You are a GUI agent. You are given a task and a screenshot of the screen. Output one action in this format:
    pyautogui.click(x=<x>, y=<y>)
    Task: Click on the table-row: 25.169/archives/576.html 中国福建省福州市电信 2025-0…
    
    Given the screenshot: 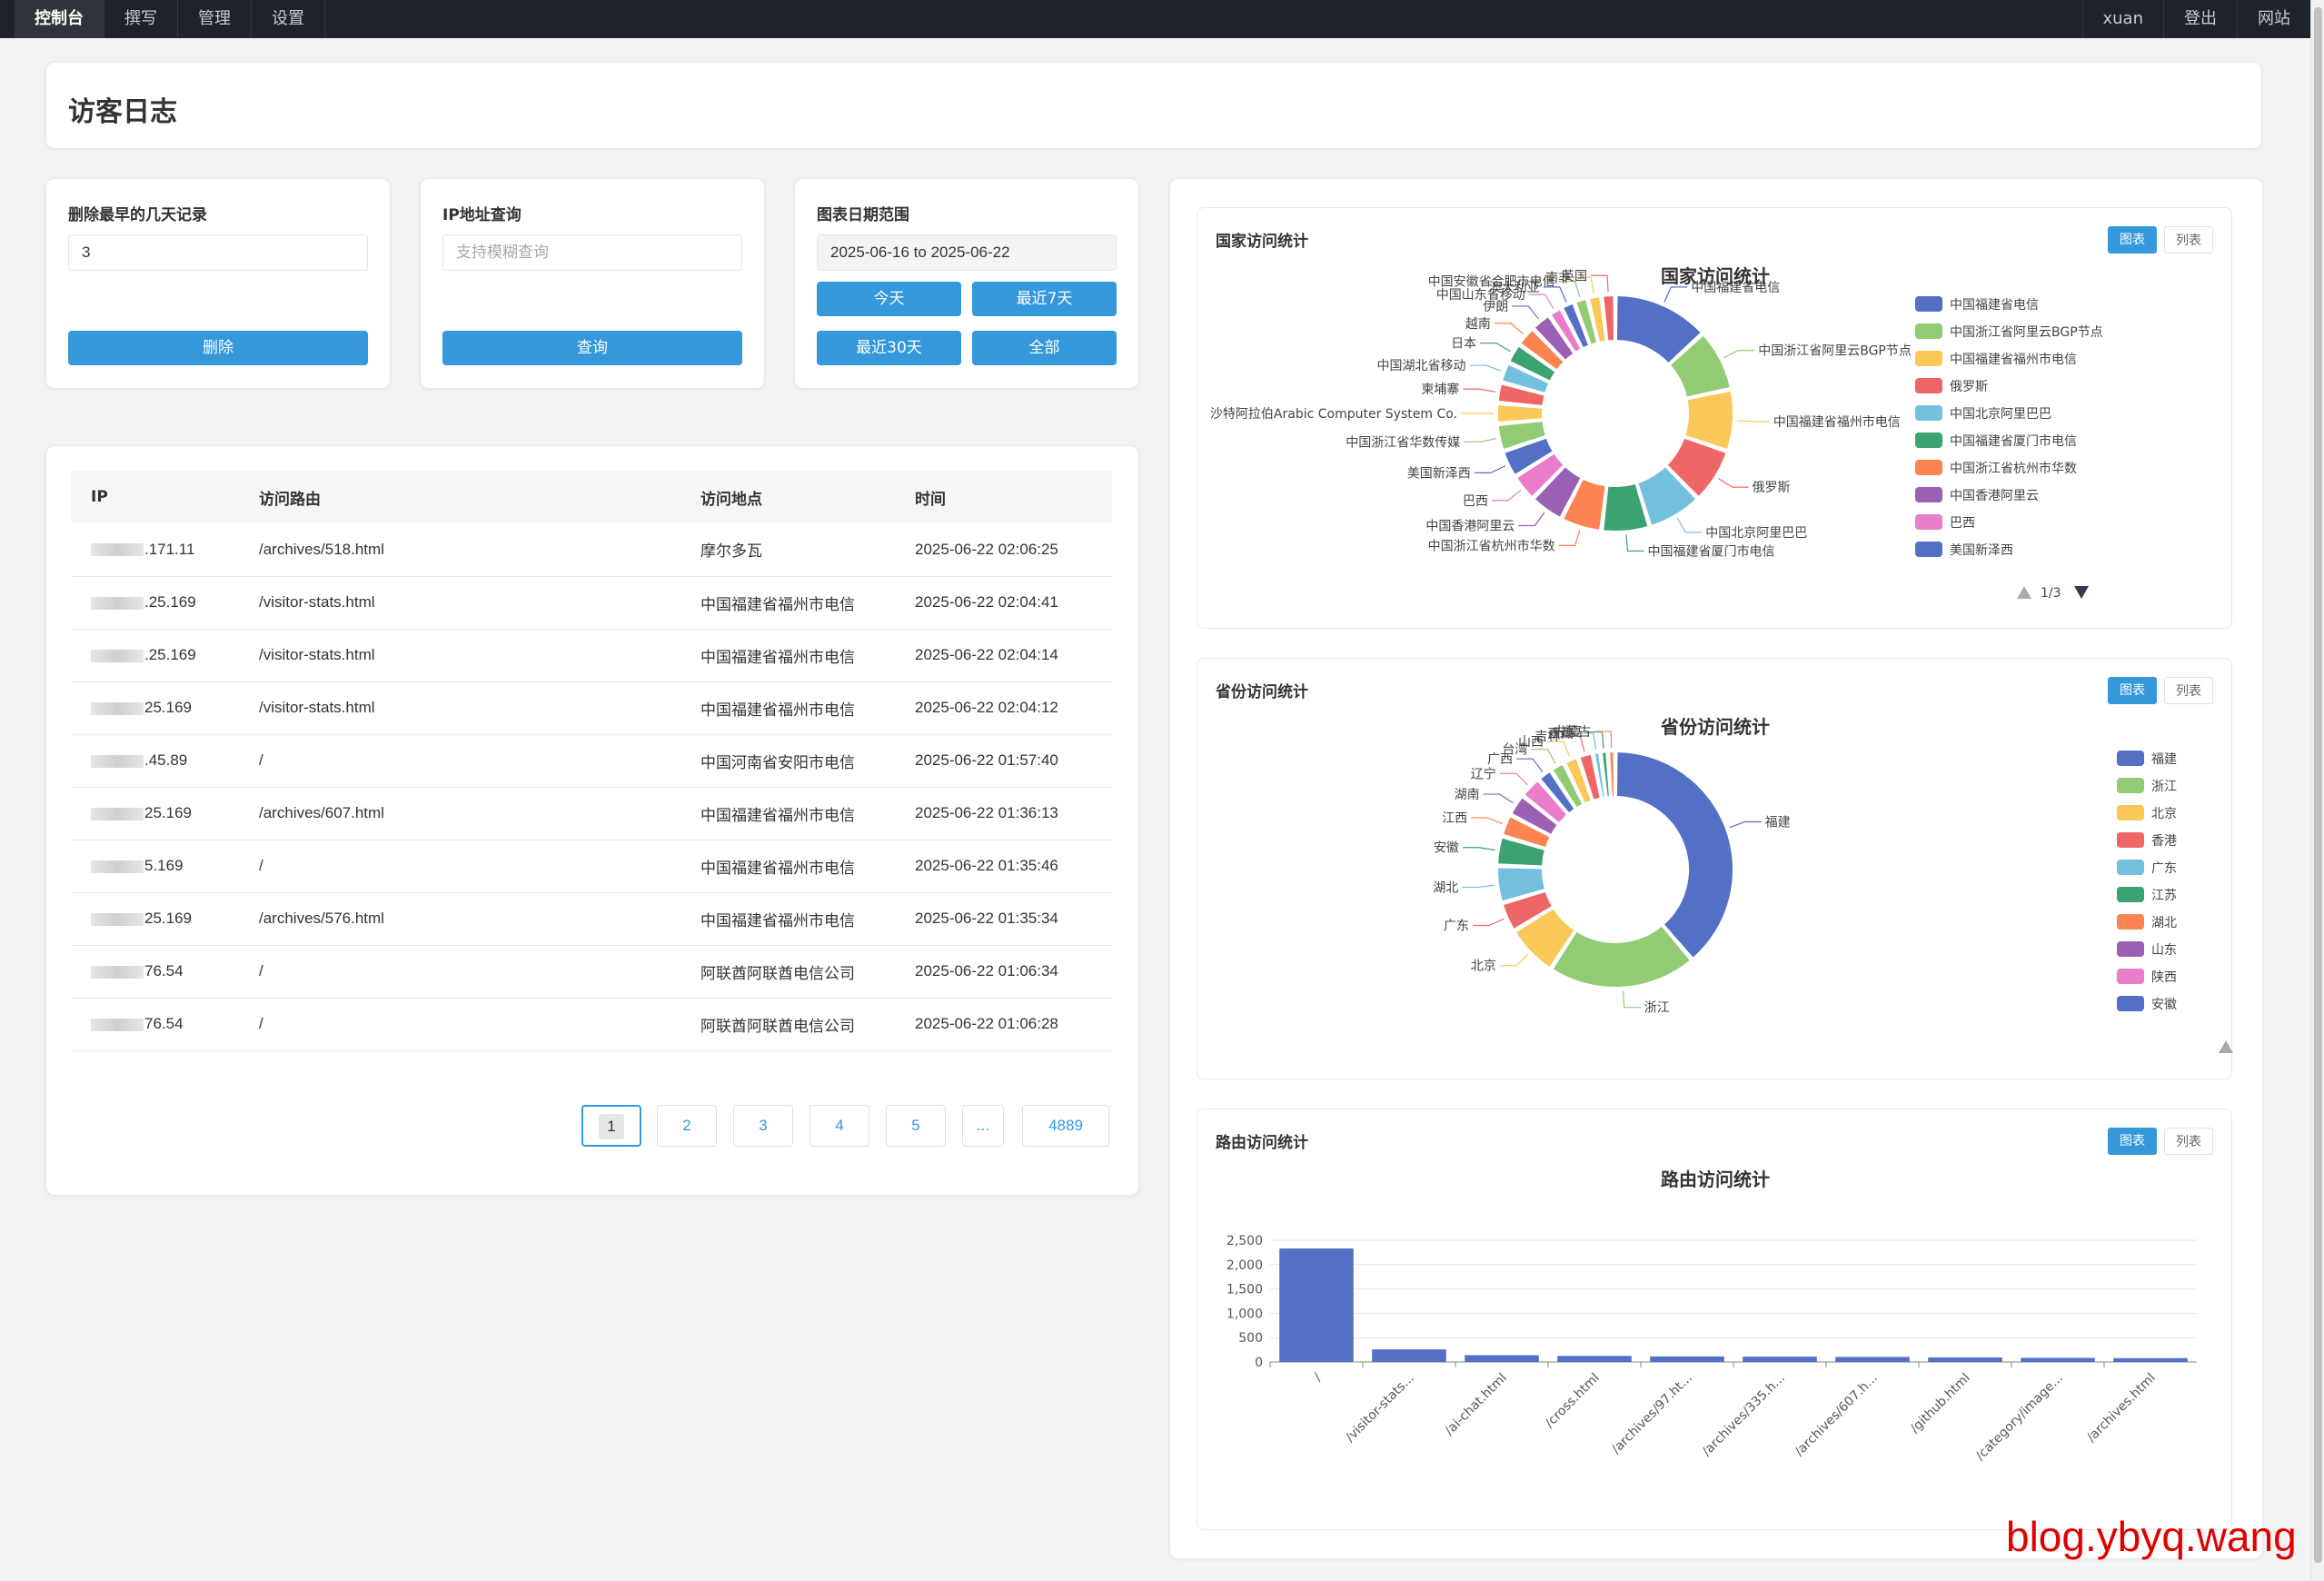 What is the action you would take?
    pyautogui.click(x=591, y=919)
    